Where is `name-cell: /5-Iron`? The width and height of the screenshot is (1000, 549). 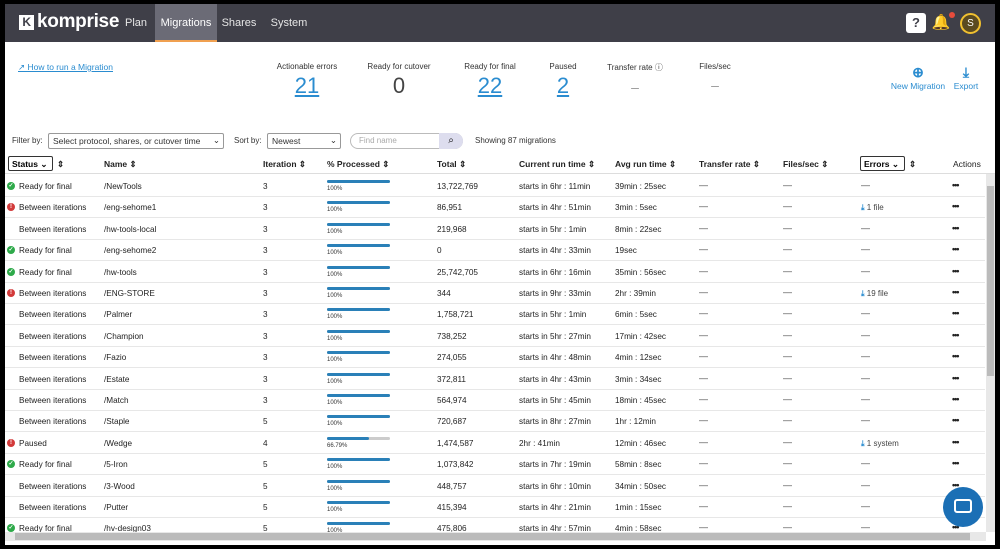
name-cell: /5-Iron is located at coordinates (116, 465).